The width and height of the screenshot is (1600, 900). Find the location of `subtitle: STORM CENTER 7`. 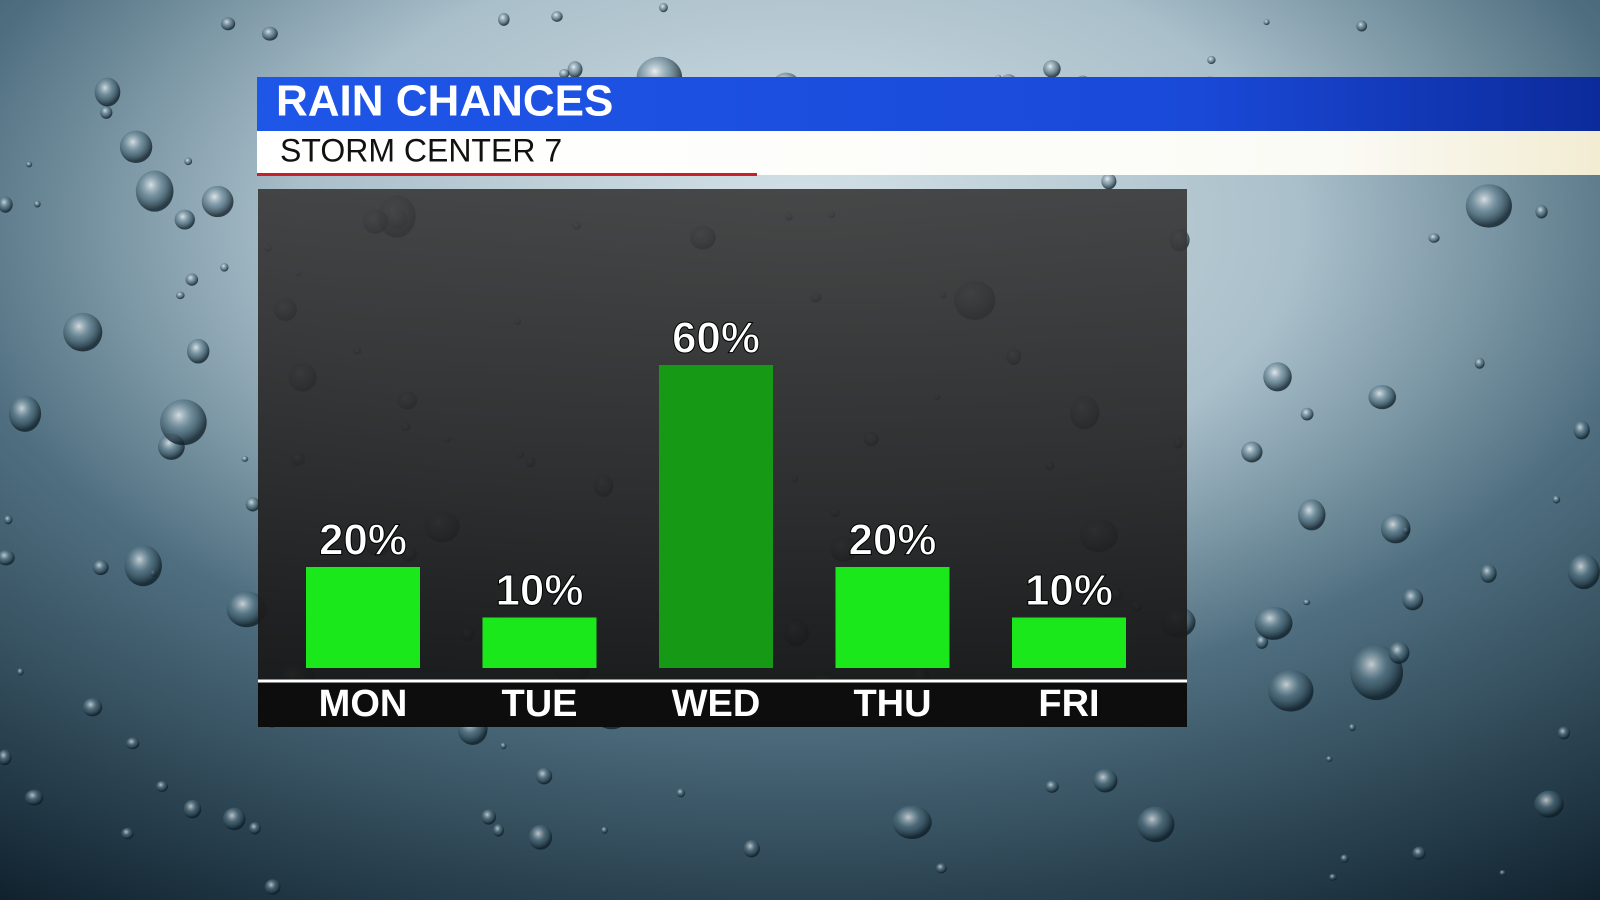

subtitle: STORM CENTER 7 is located at coordinates (421, 150).